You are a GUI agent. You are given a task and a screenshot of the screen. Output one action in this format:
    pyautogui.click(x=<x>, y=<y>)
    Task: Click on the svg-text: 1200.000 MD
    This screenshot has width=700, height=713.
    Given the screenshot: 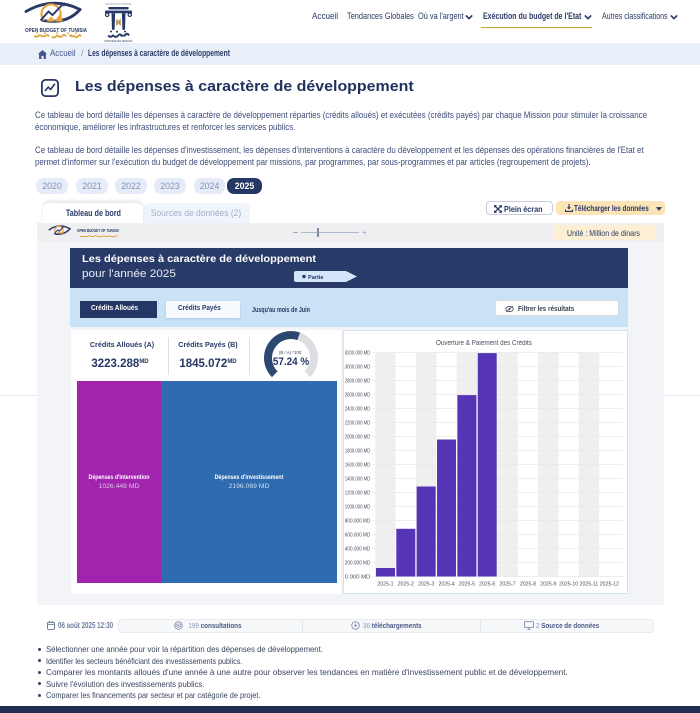 What is the action you would take?
    pyautogui.click(x=358, y=494)
    